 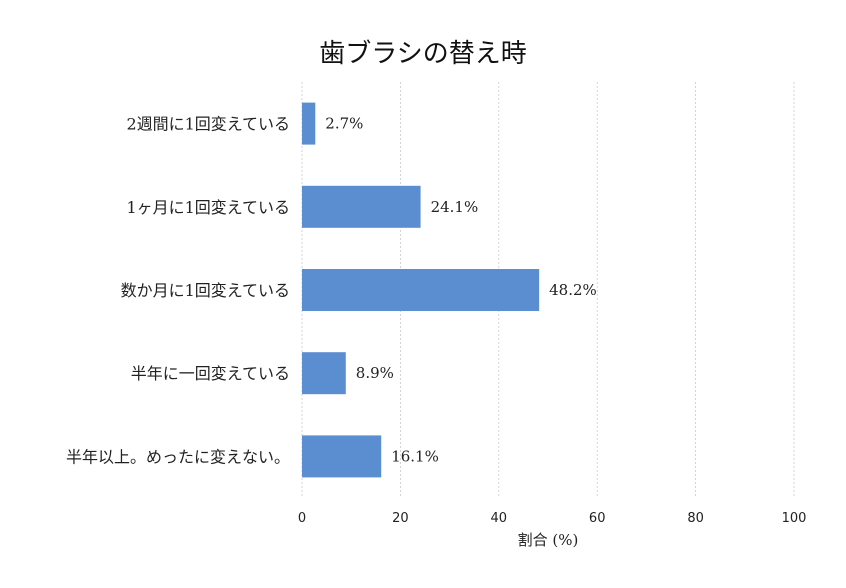 What do you see at coordinates (205, 290) in the screenshot?
I see `category-label: 数か月に1回変えている` at bounding box center [205, 290].